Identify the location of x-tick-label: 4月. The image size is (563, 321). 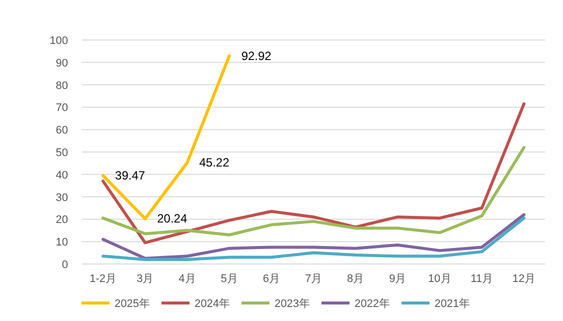
(187, 279).